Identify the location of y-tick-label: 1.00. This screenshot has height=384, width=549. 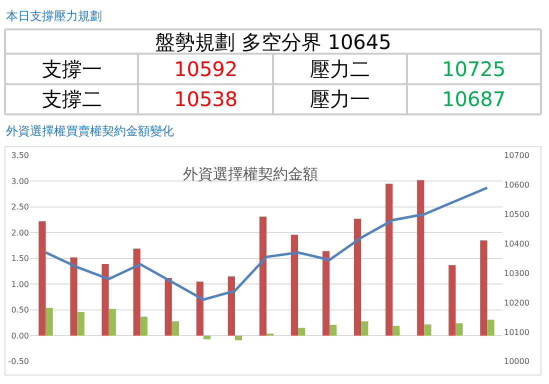
(20, 284).